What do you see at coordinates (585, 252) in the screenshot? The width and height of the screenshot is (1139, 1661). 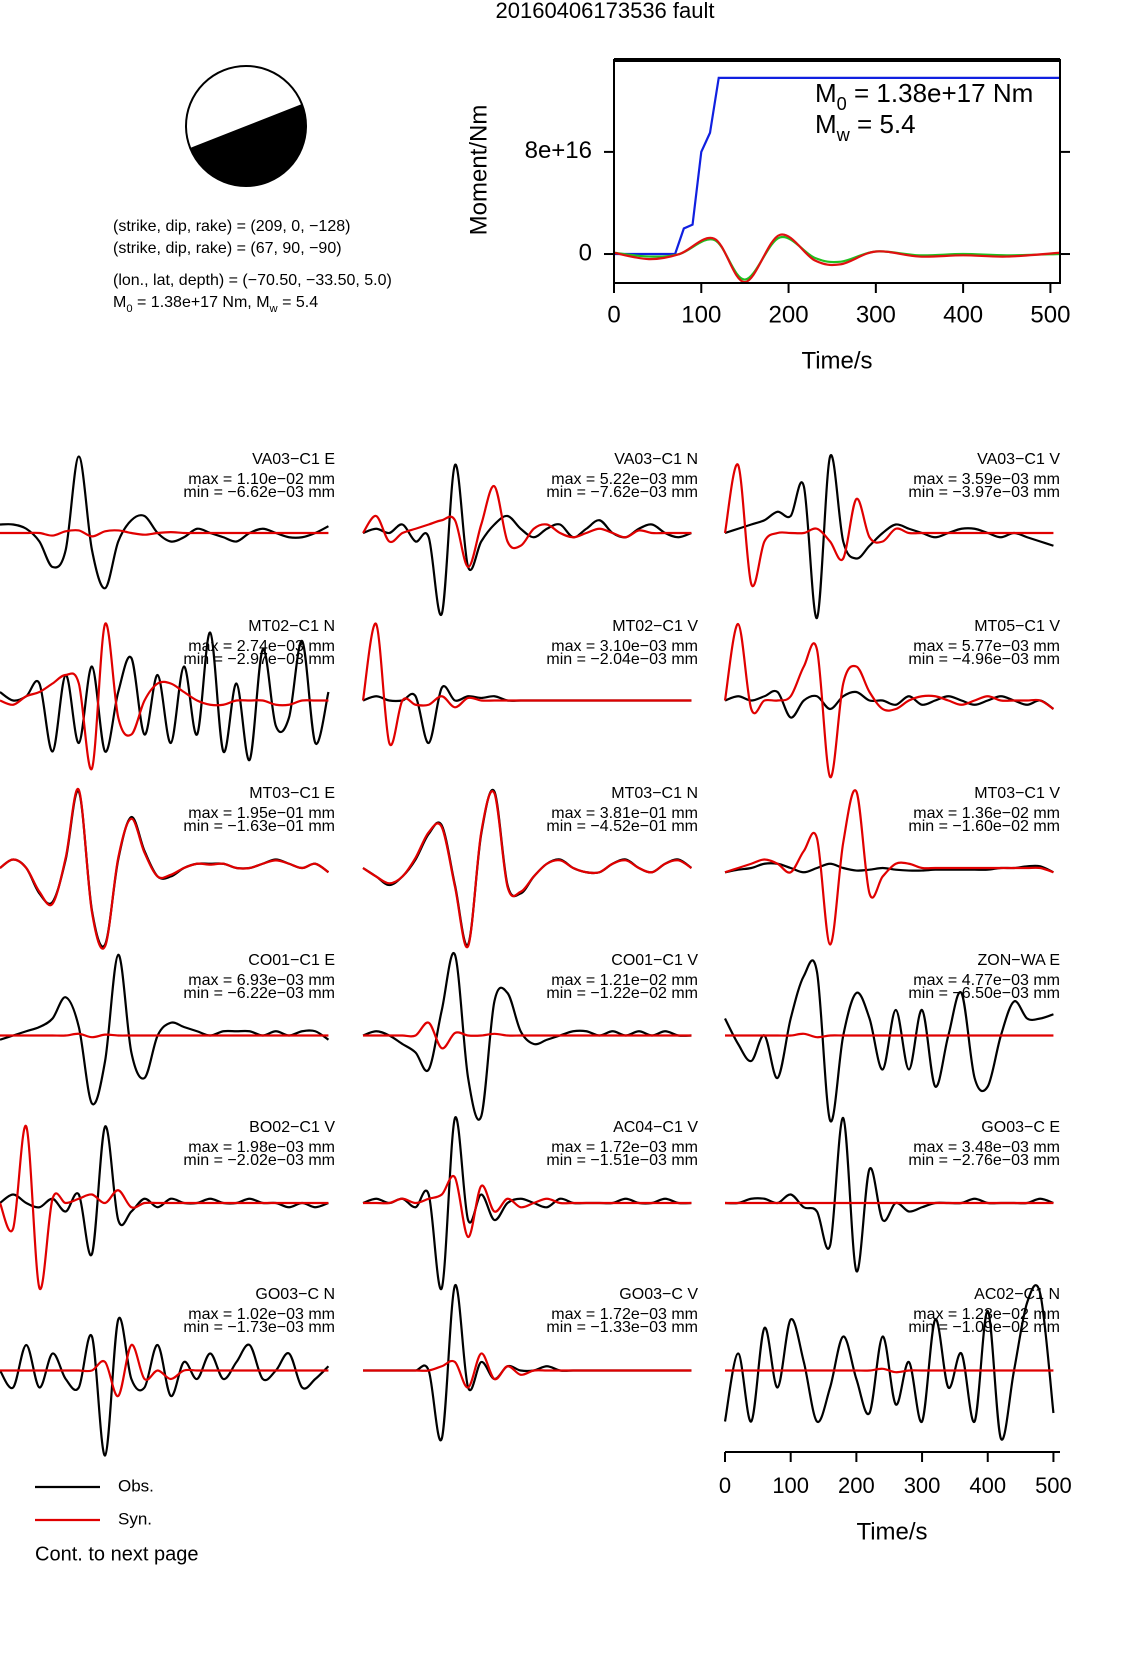 I see `y-tick-label: 0` at bounding box center [585, 252].